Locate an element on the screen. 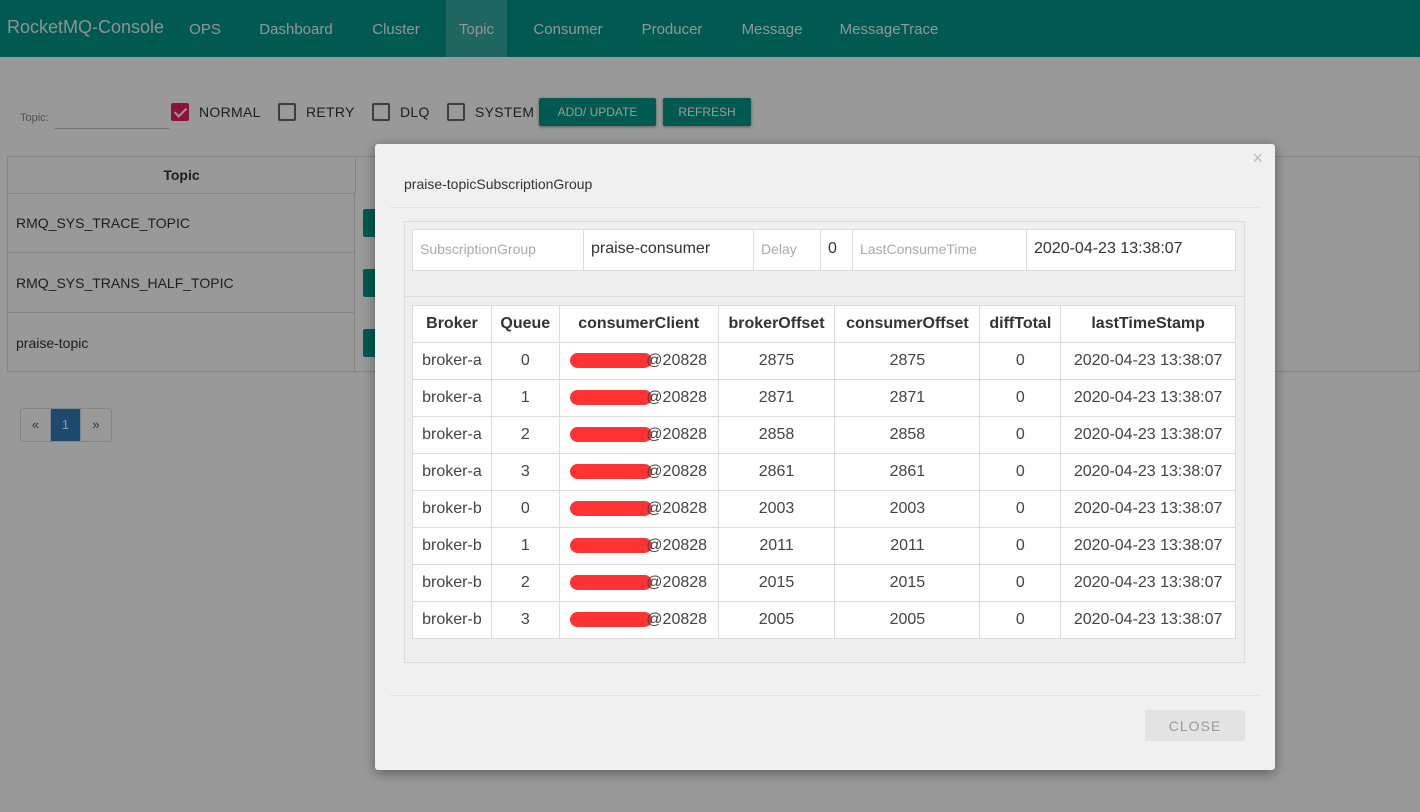 The height and width of the screenshot is (812, 1420). system-checkbox is located at coordinates (456, 112).